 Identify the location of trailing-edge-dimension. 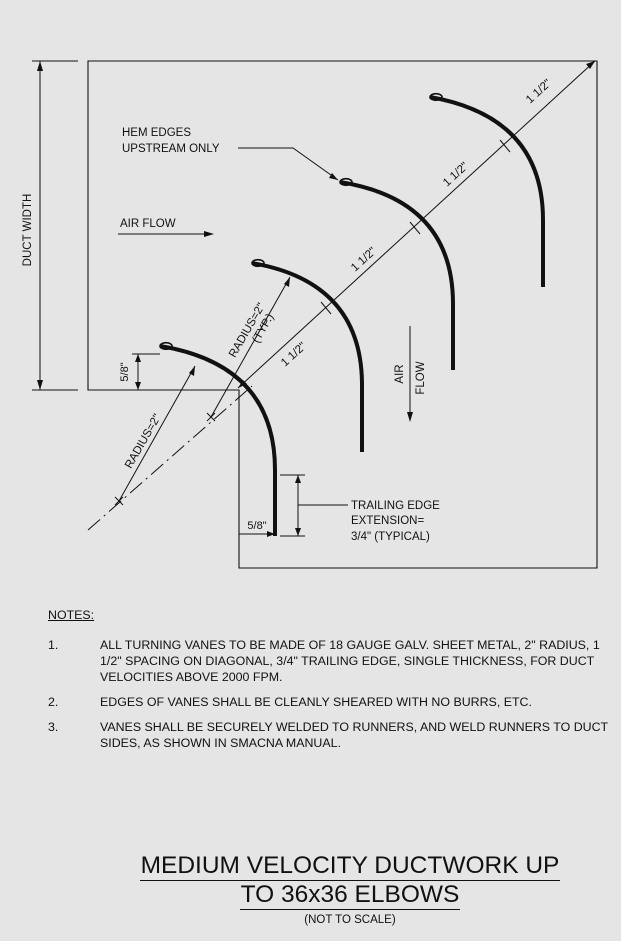
(314, 505).